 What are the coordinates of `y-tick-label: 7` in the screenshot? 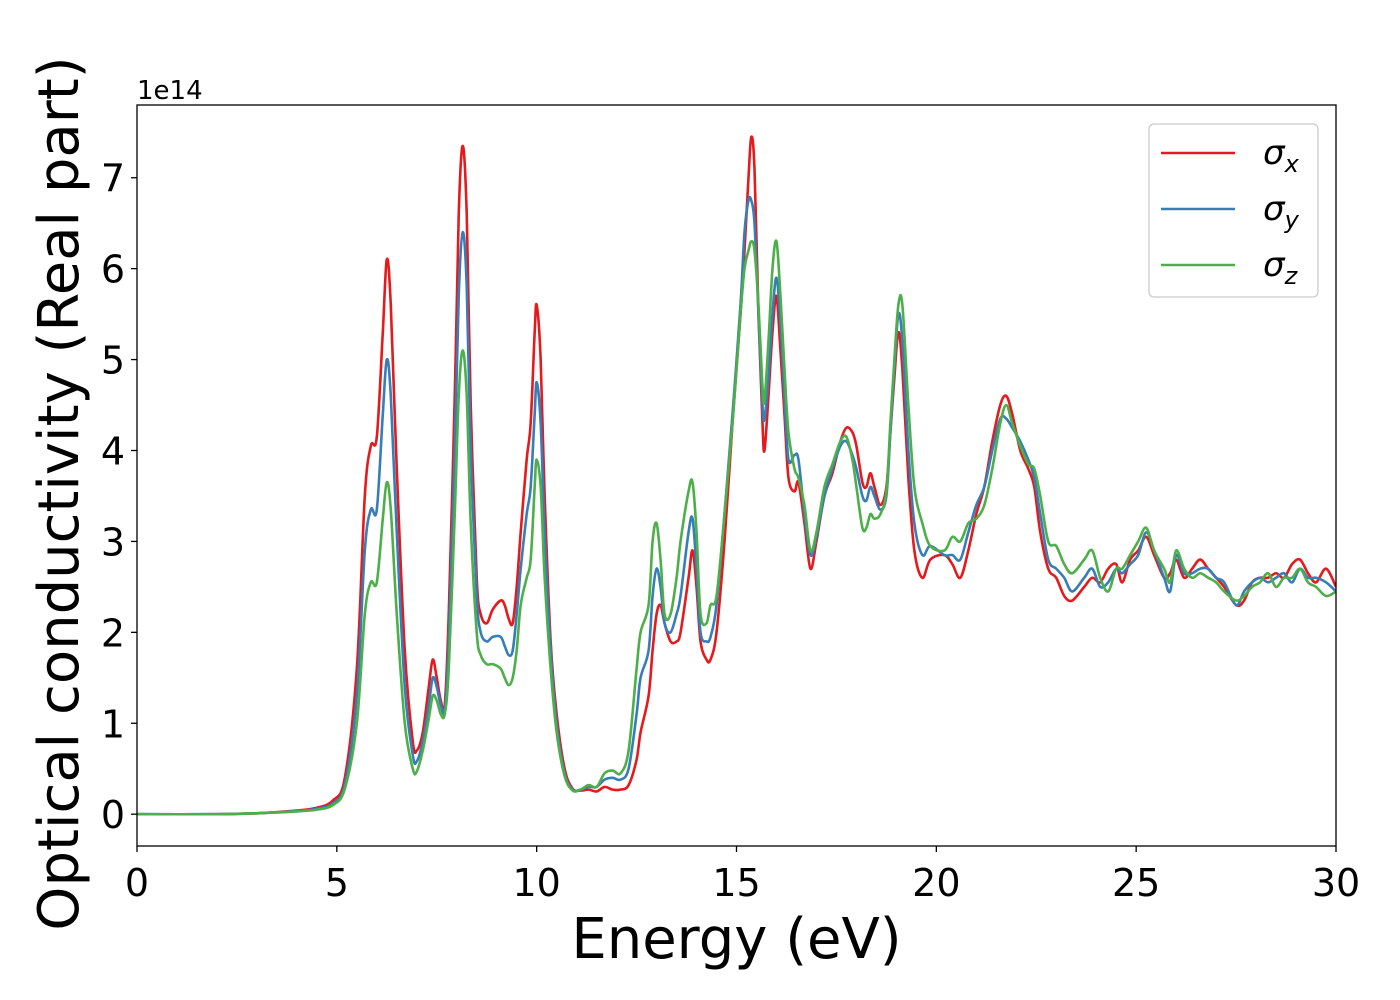 It's located at (113, 179).